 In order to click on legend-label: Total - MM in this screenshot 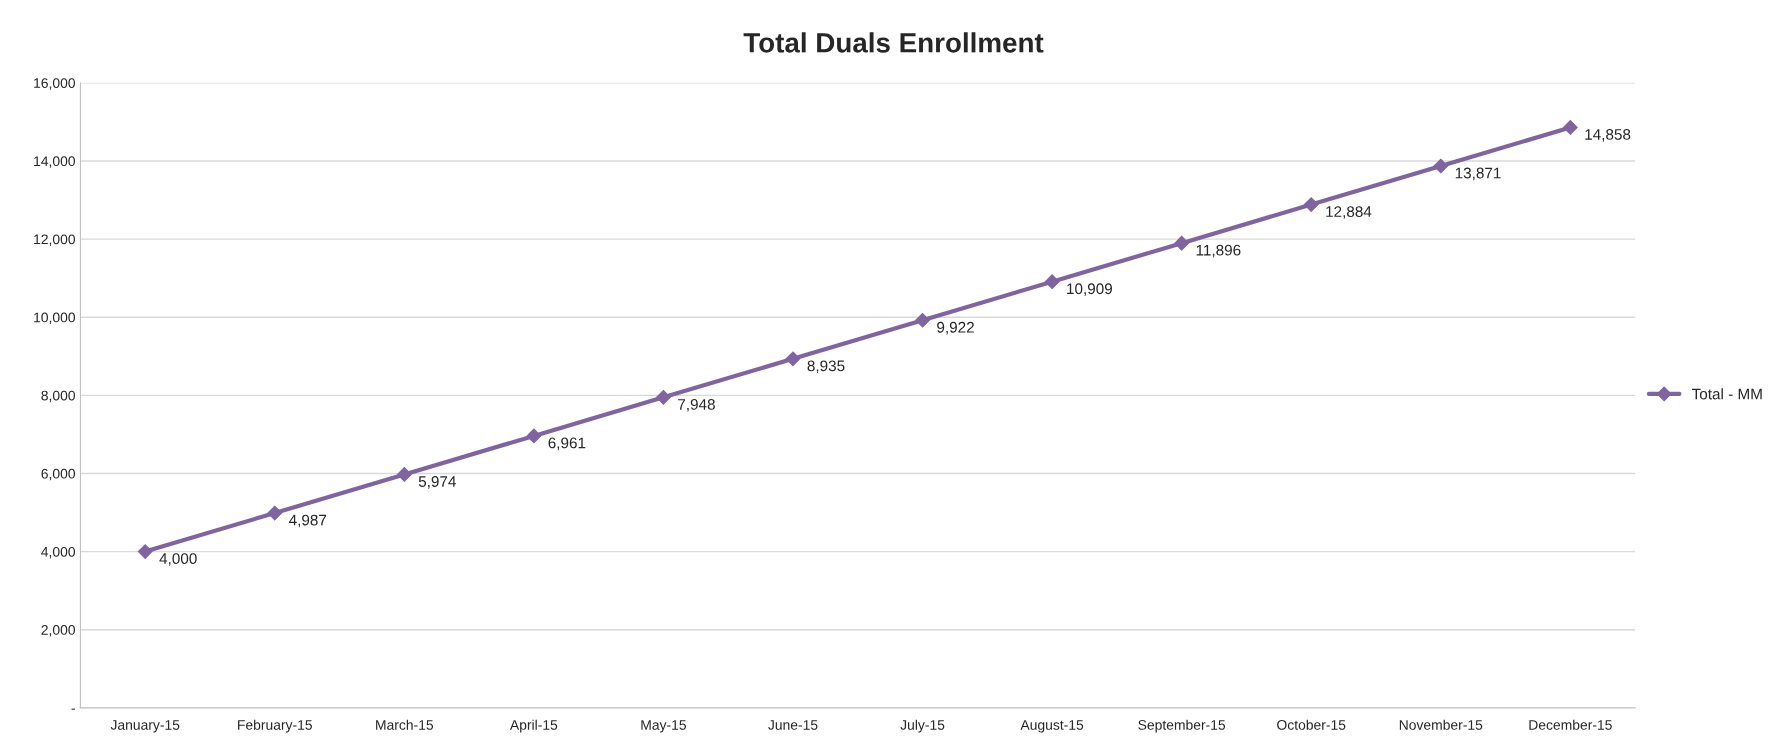, I will do `click(1726, 394)`.